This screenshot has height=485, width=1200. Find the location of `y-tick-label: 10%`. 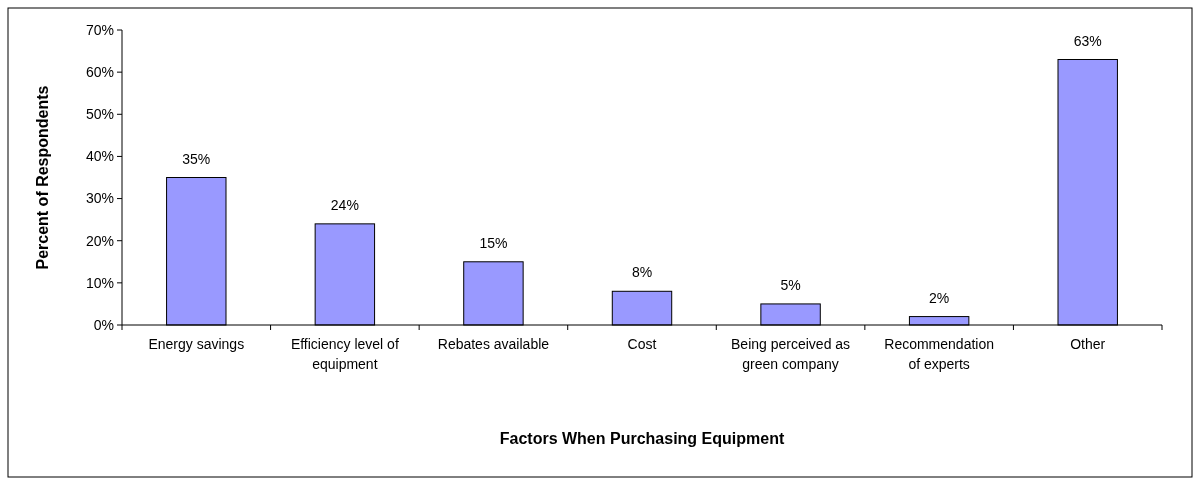

y-tick-label: 10% is located at coordinates (99, 282).